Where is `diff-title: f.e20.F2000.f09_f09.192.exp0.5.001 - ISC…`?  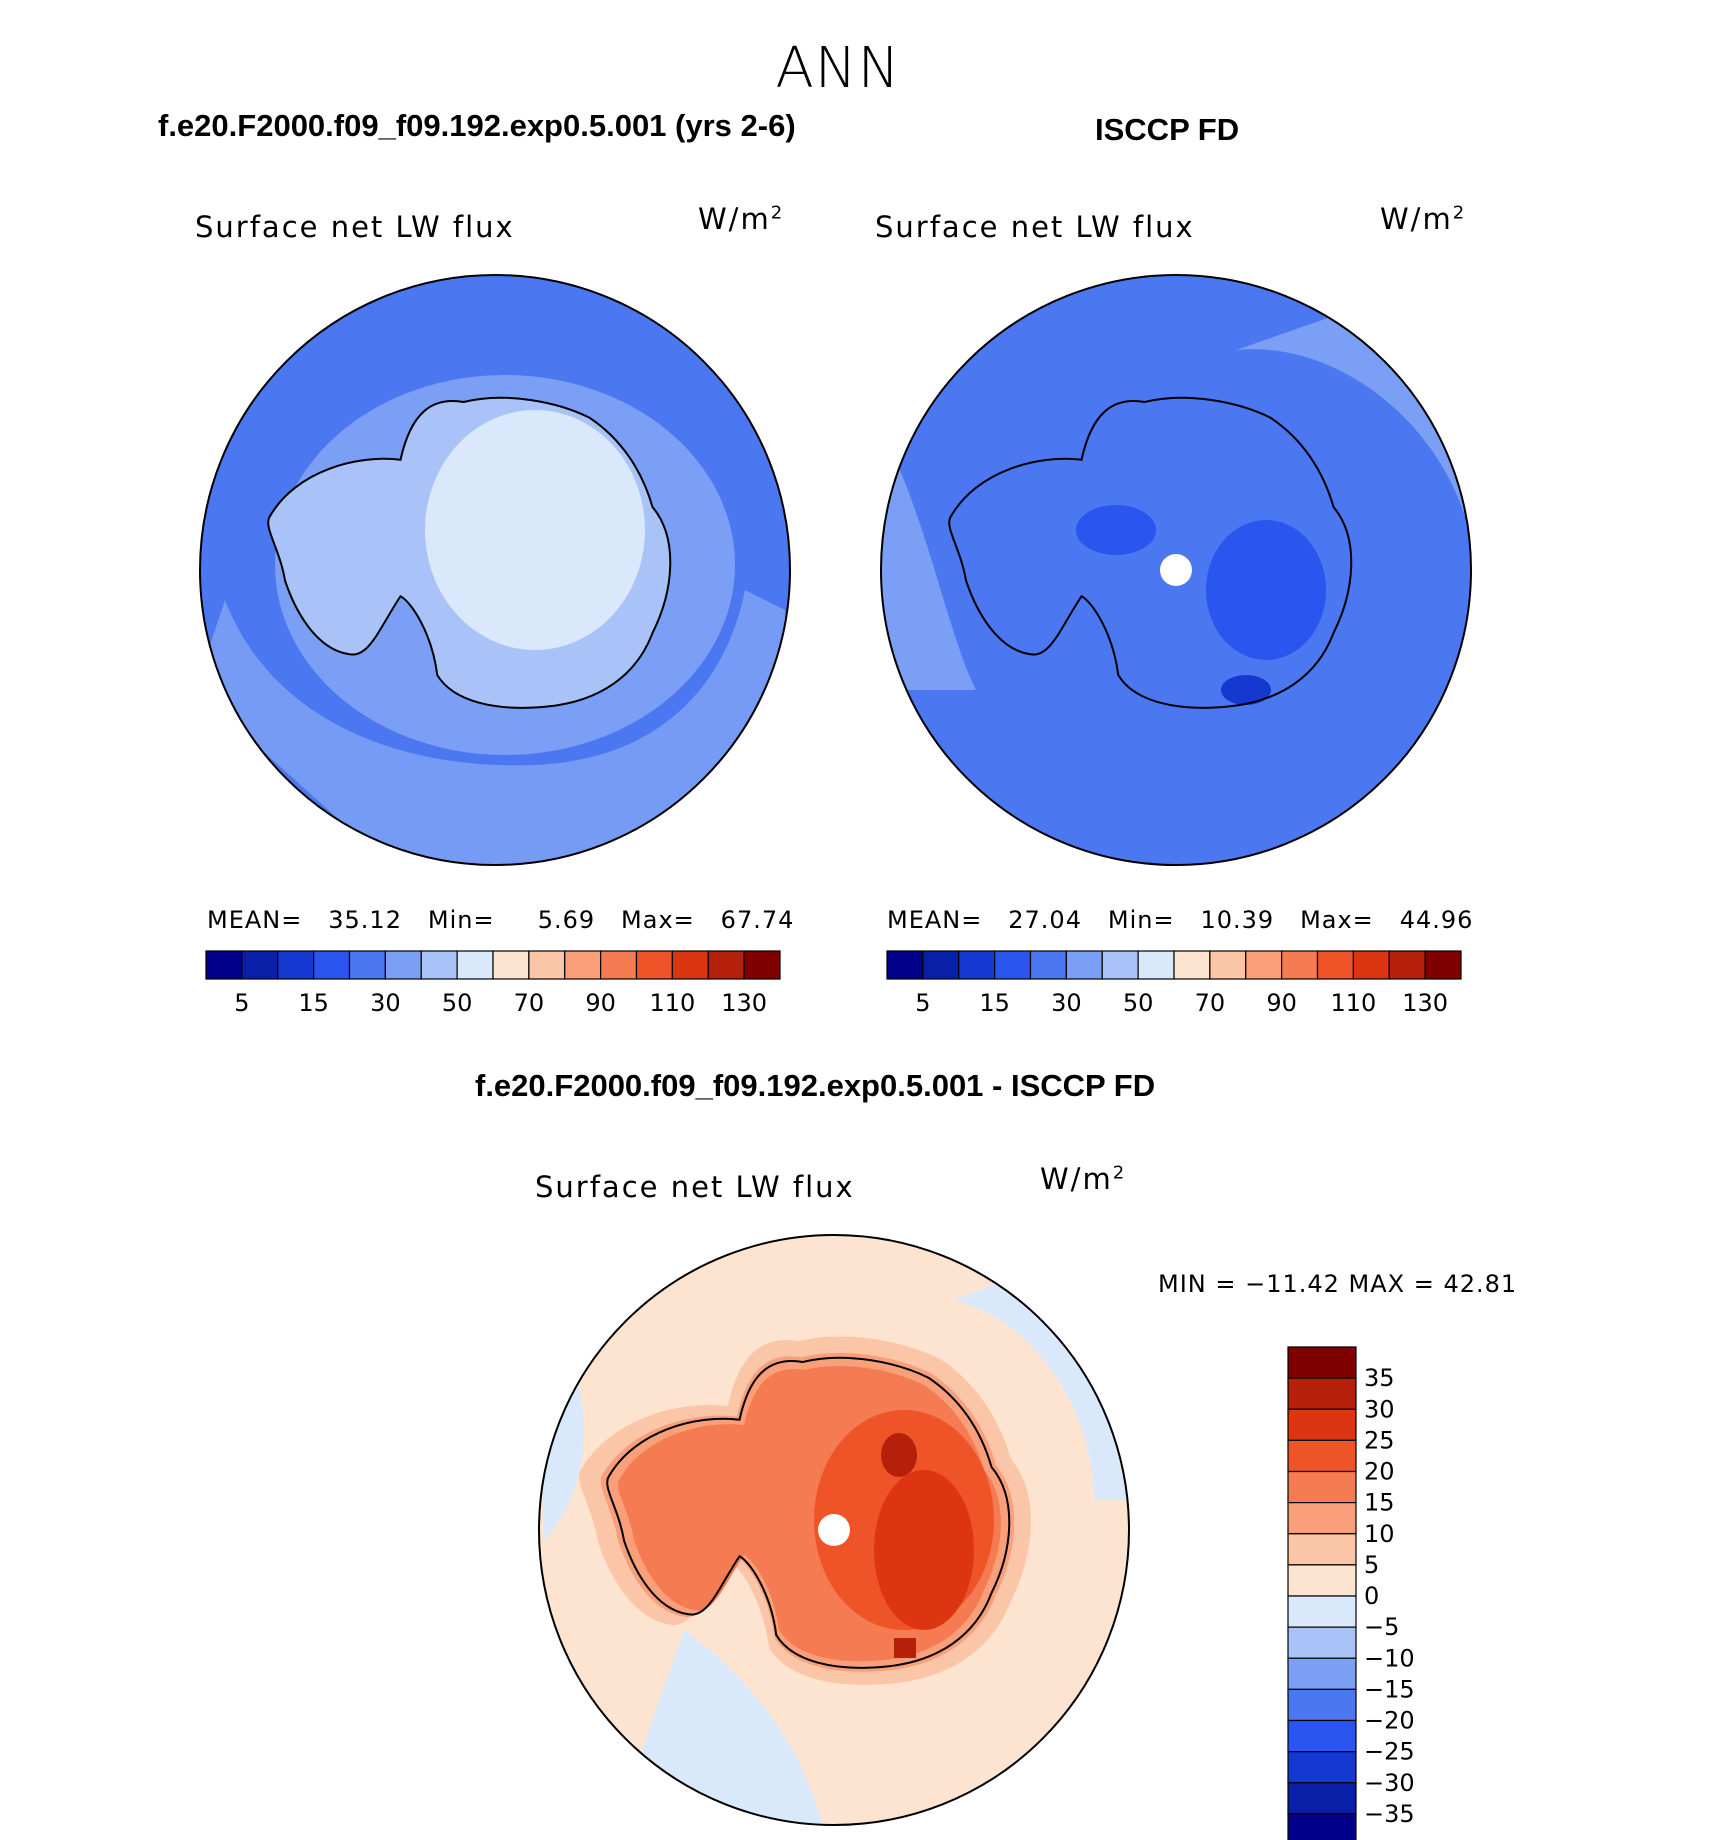
diff-title: f.e20.F2000.f09_f09.192.exp0.5.001 - ISC… is located at coordinates (815, 1085).